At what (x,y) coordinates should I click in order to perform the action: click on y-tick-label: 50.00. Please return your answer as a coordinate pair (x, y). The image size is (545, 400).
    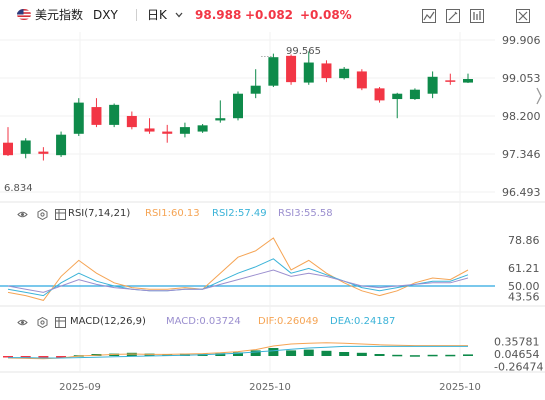
    Looking at the image, I should click on (524, 286).